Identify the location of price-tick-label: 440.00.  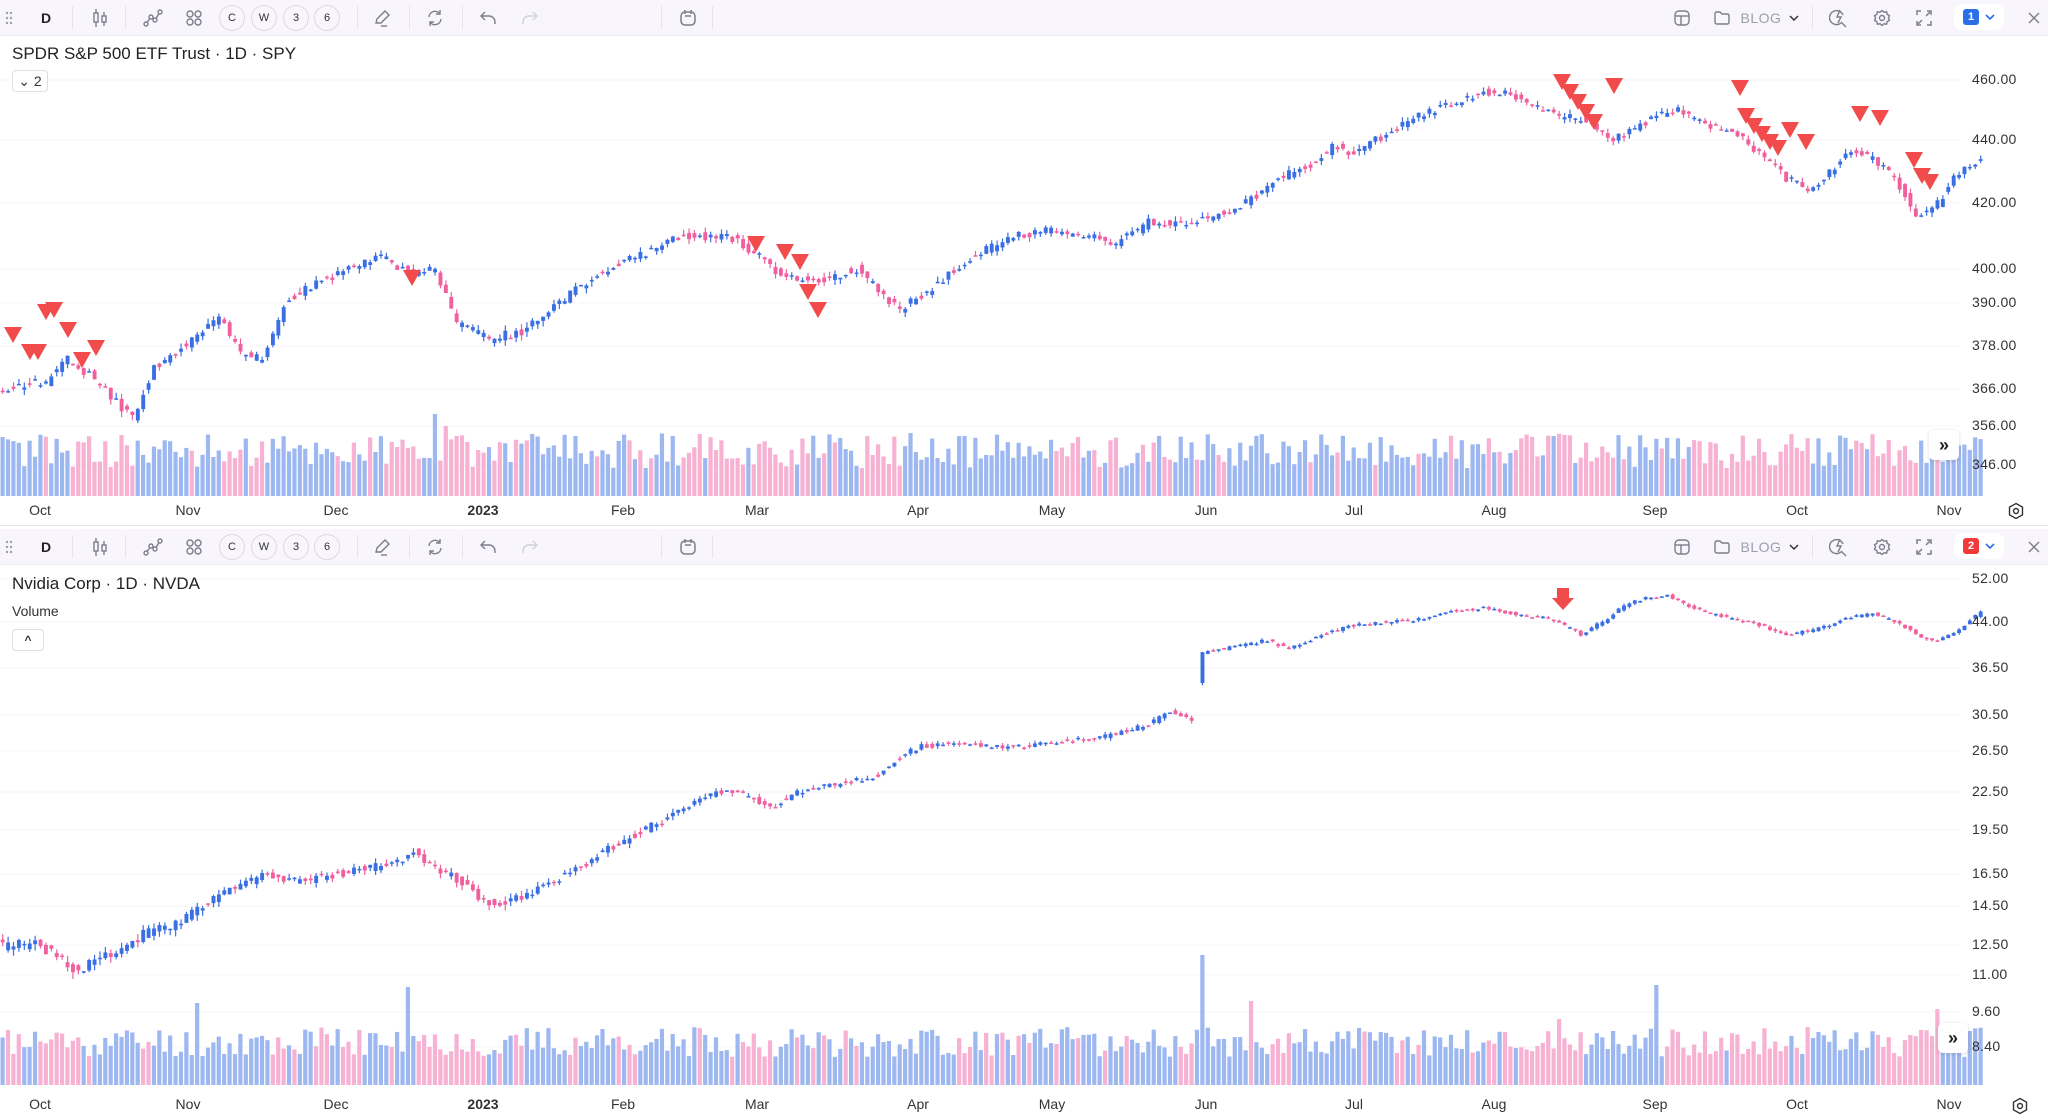
(1994, 139).